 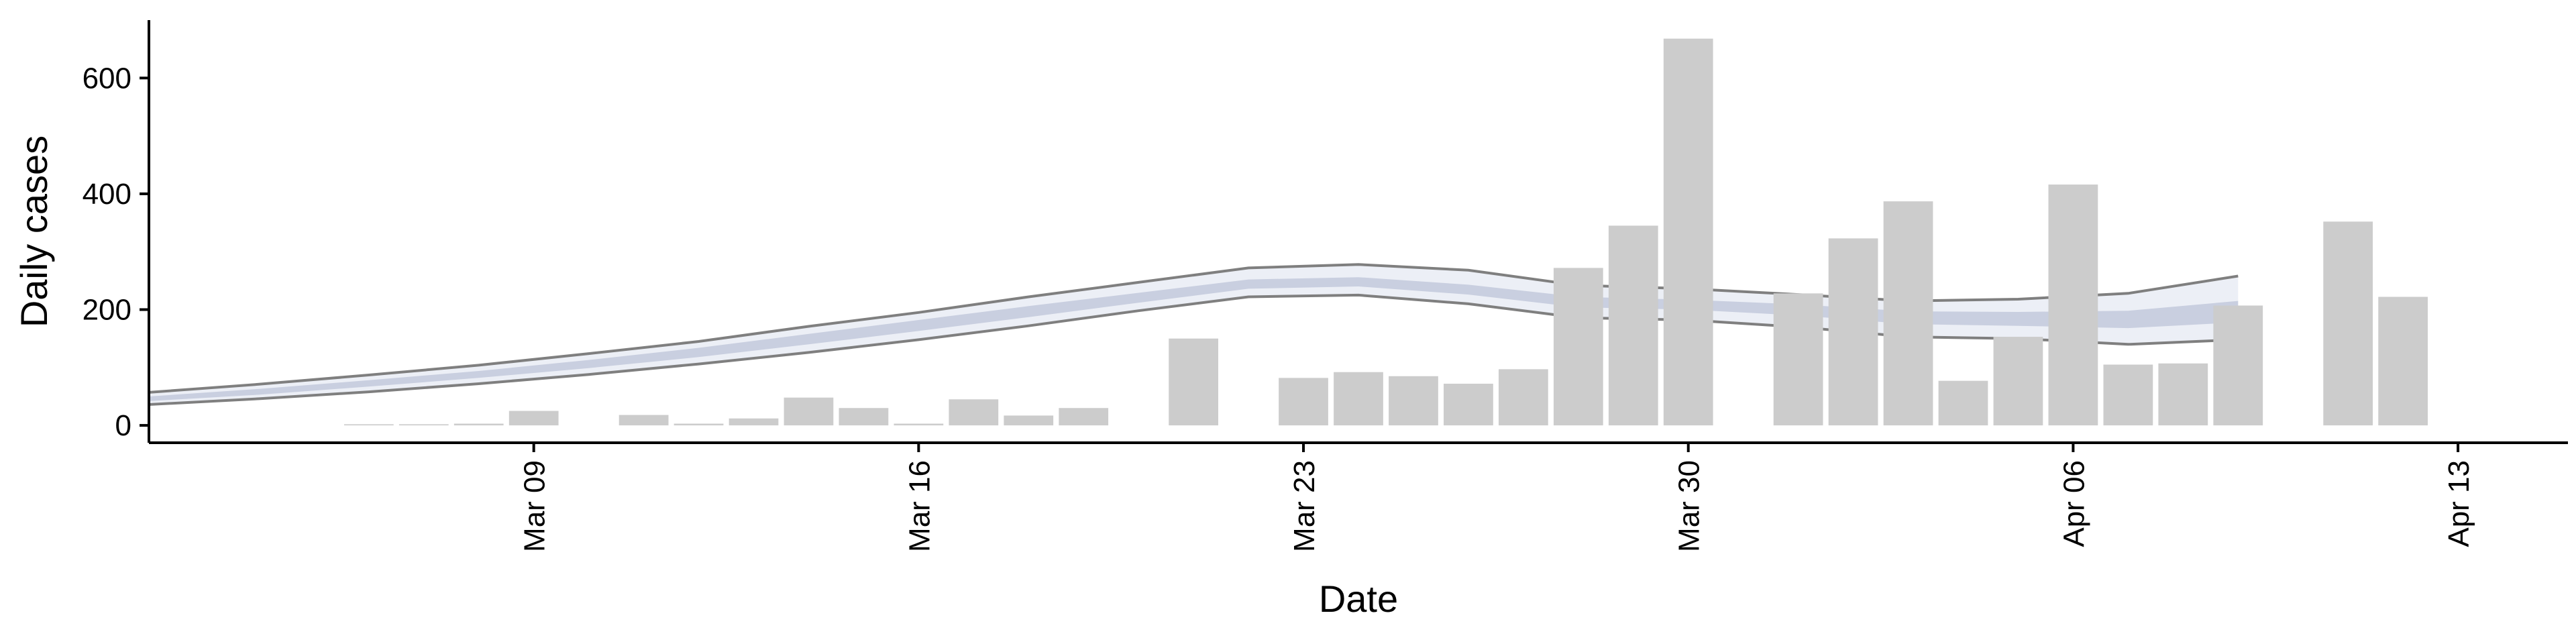 I want to click on x-tick-label: Mar 30, so click(x=1689, y=506).